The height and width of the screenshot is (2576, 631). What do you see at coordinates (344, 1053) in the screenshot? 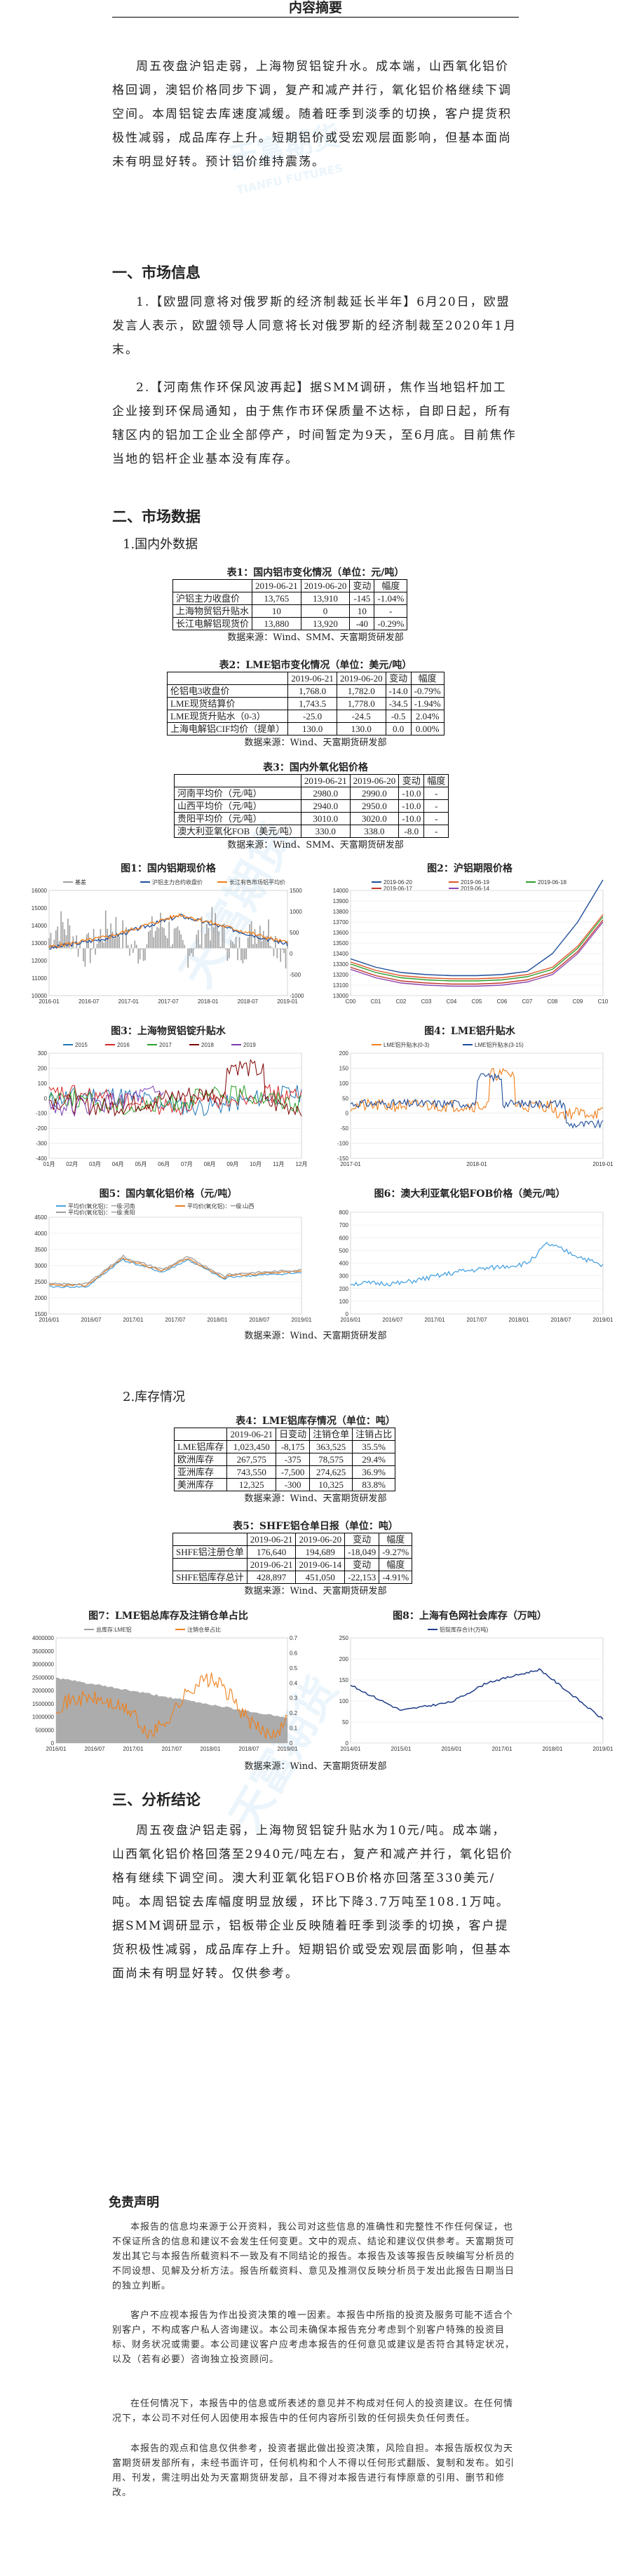
I see `y-tick-label: 200` at bounding box center [344, 1053].